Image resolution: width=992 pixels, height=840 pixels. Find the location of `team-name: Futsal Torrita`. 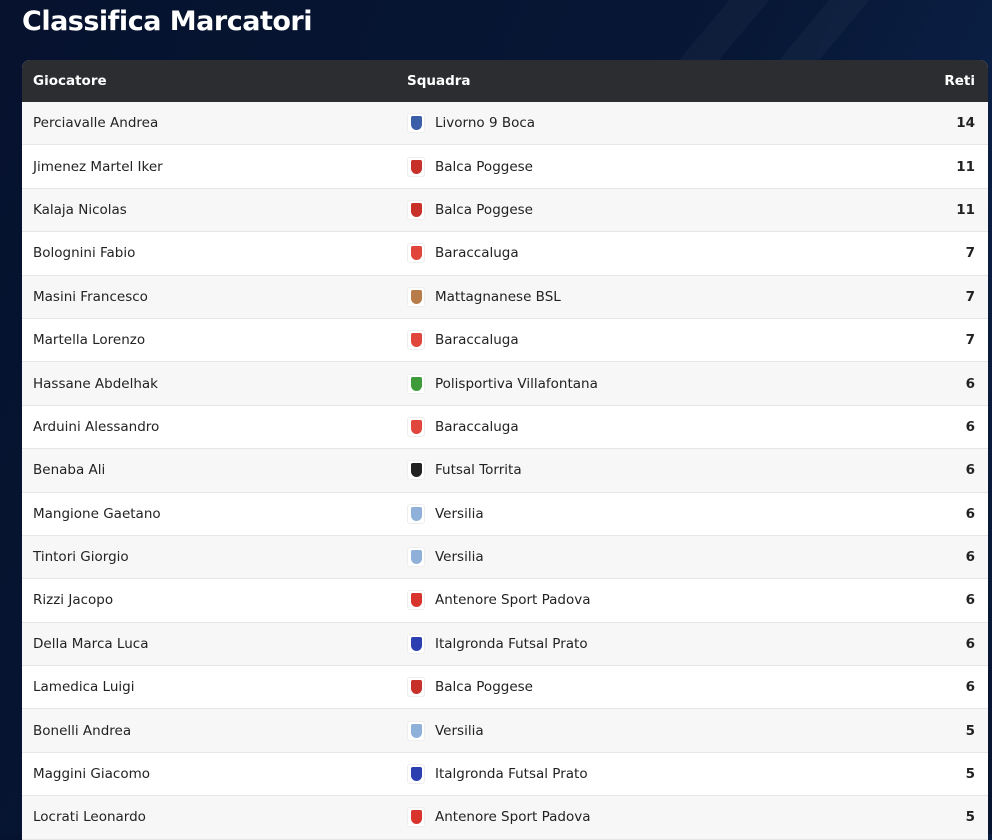

team-name: Futsal Torrita is located at coordinates (478, 470).